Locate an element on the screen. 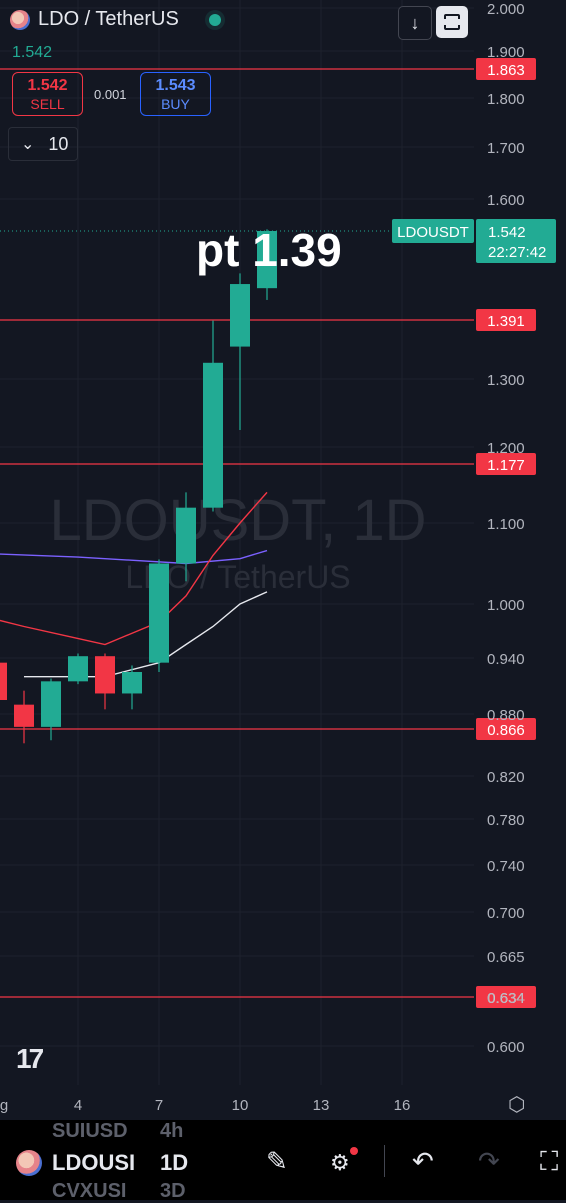 Image resolution: width=566 pixels, height=1203 pixels. hline-price-label: 0.634 is located at coordinates (506, 998).